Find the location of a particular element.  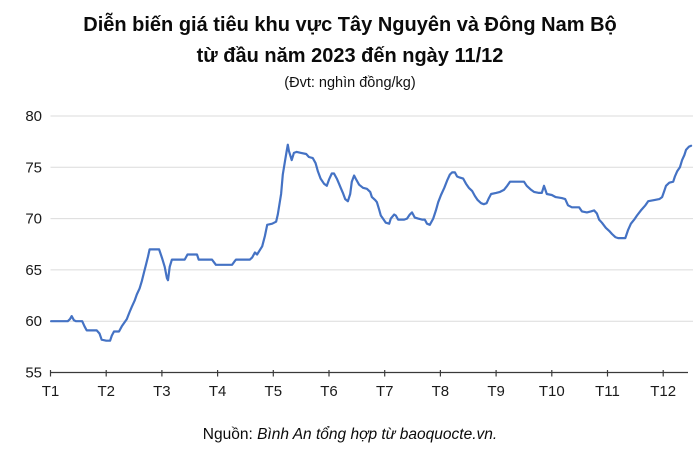

chart-title-line2: từ đầu năm 2023 đến ngày 11/12 is located at coordinates (350, 56).